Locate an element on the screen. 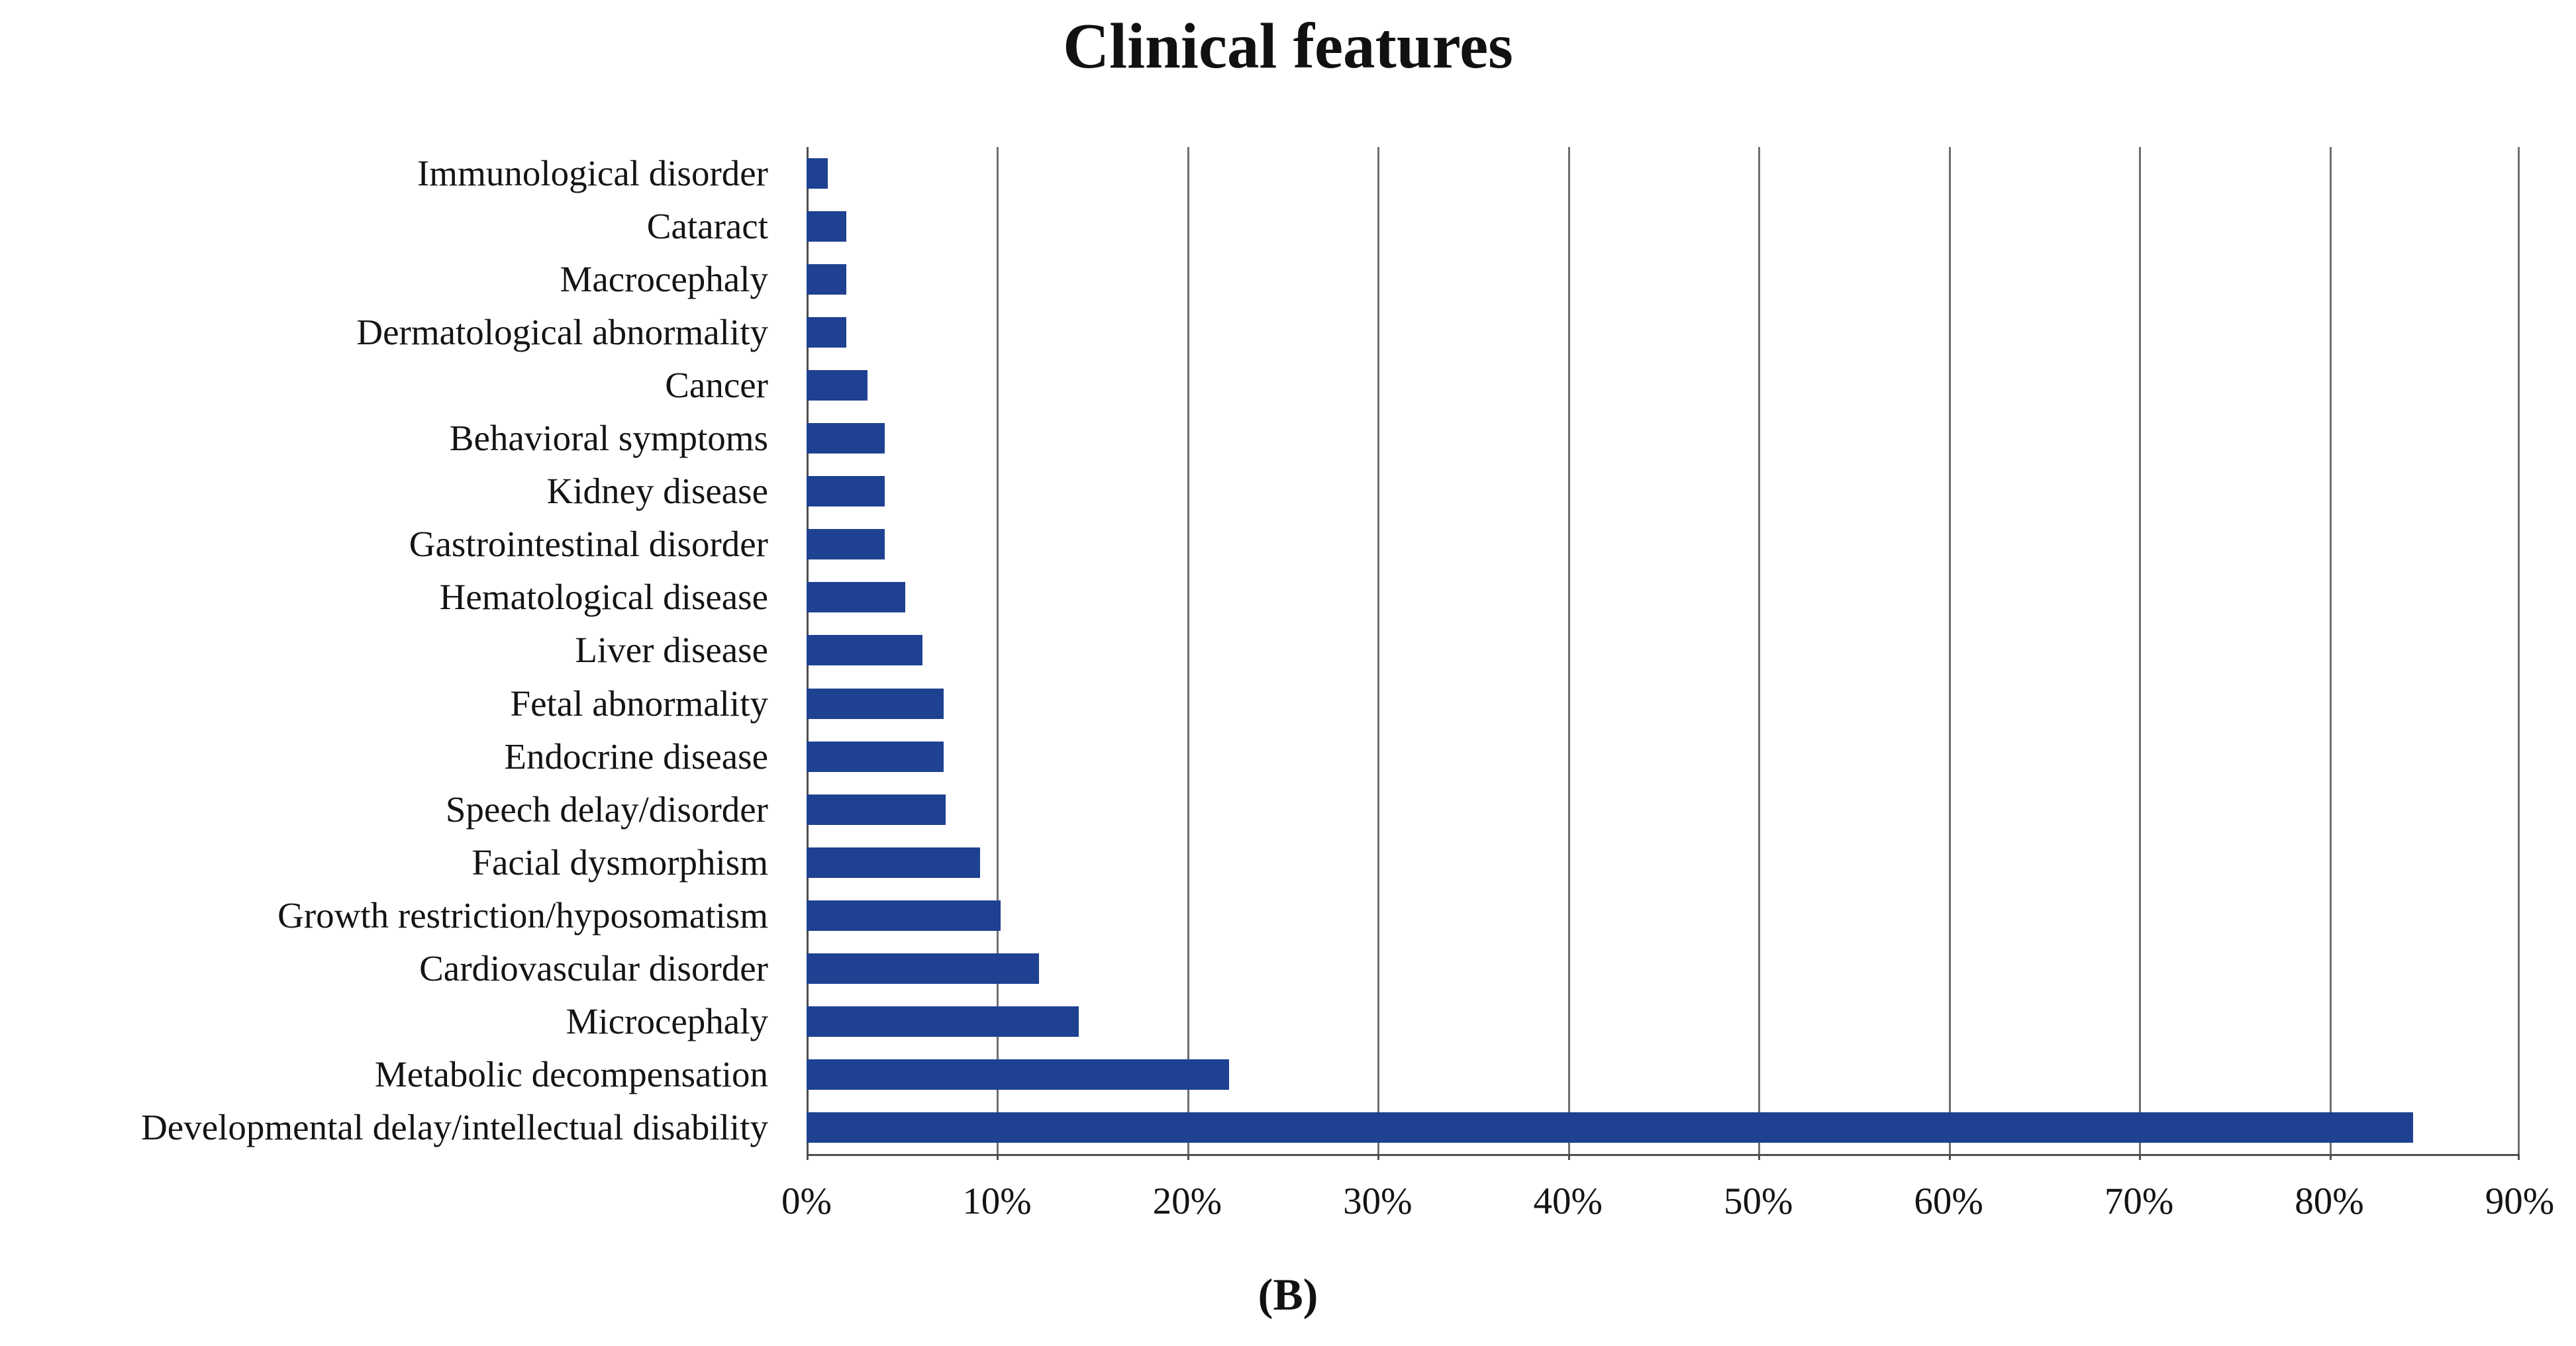  panel-label: (B) is located at coordinates (1288, 1294).